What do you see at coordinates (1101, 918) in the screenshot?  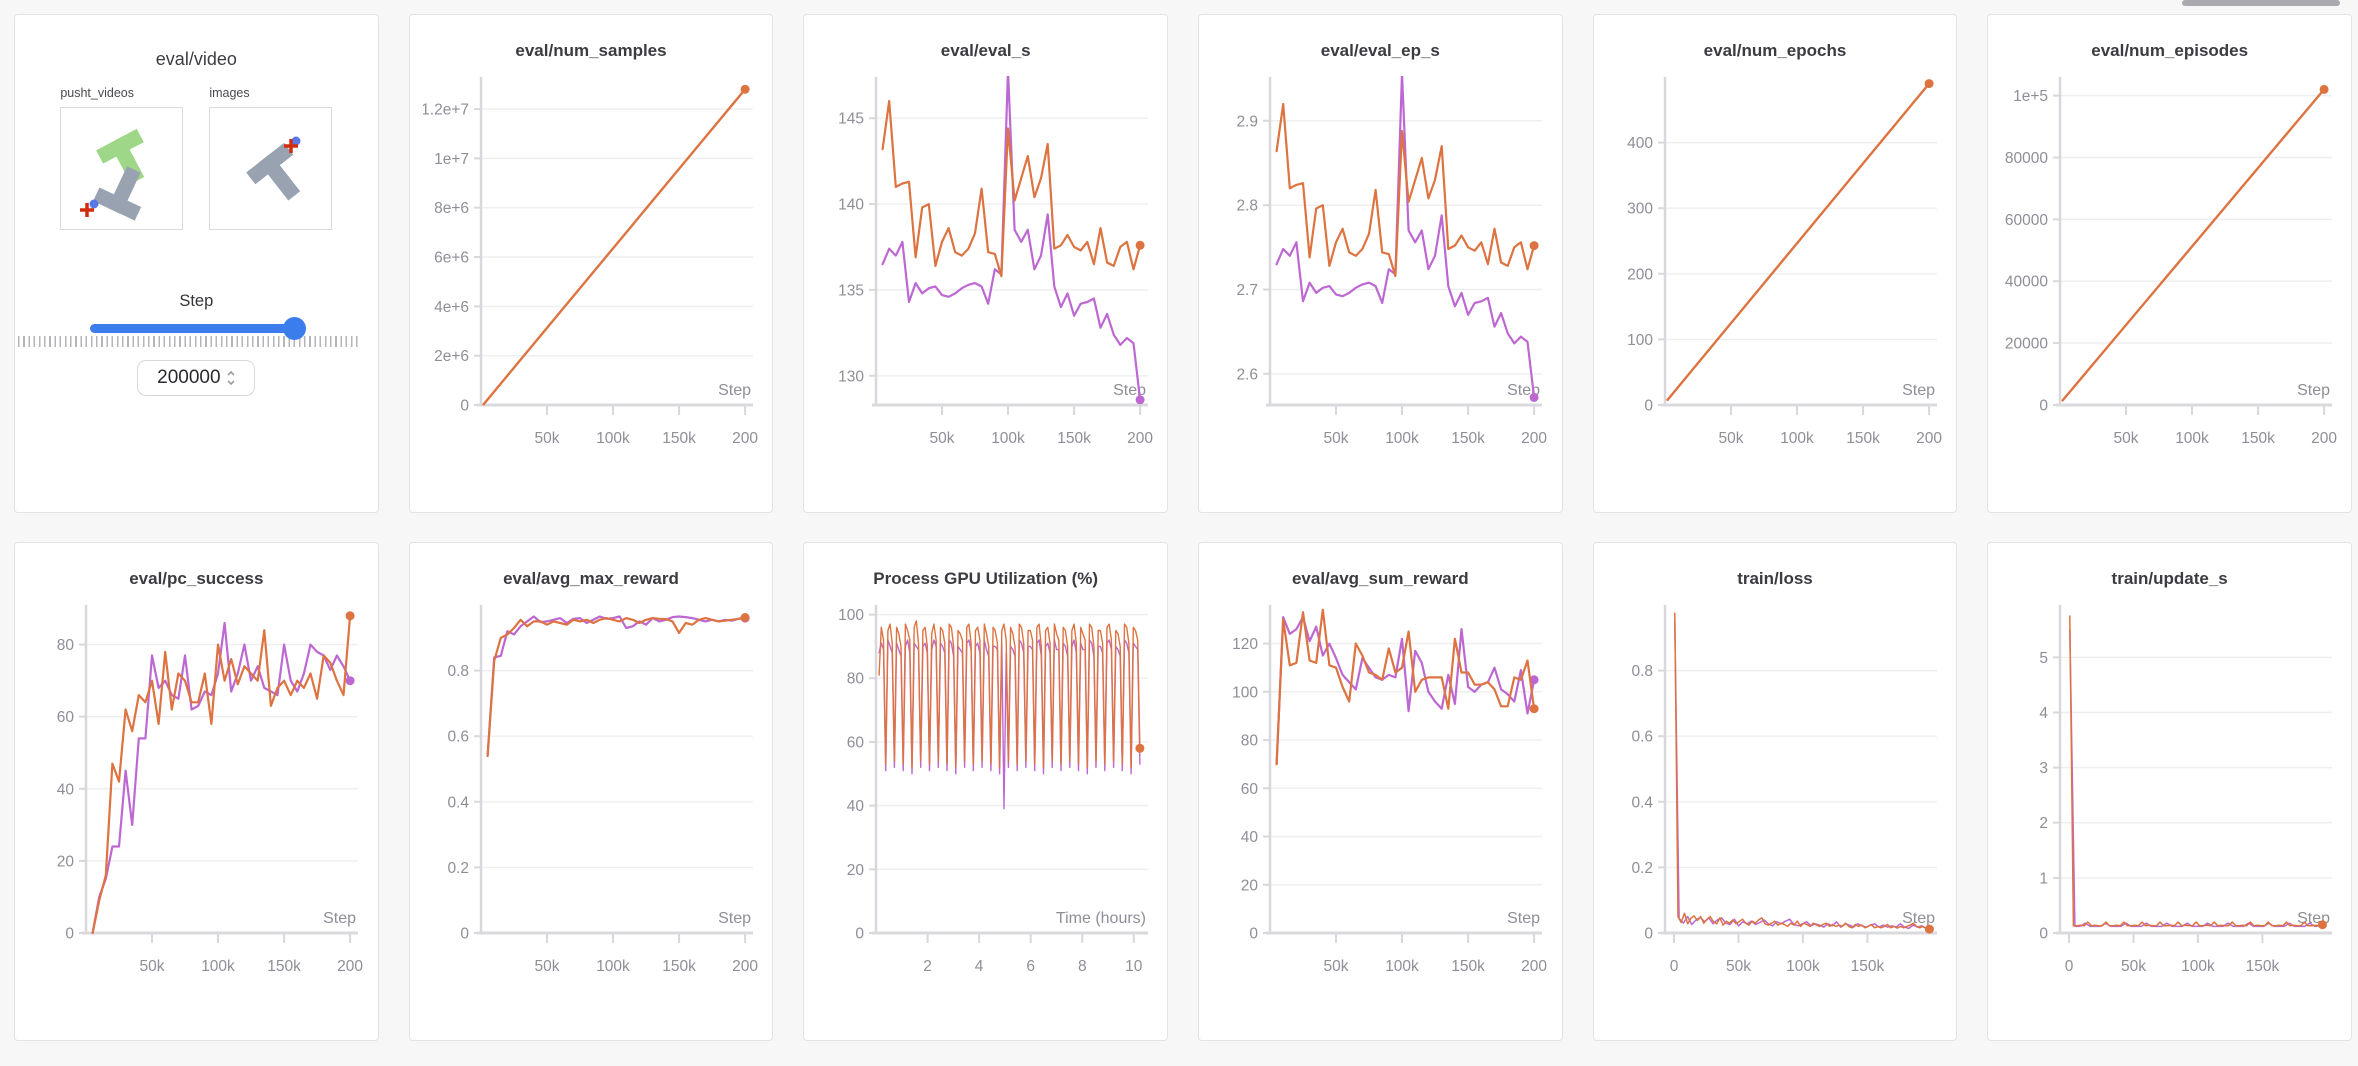 I see `svg-text: Time (hours)` at bounding box center [1101, 918].